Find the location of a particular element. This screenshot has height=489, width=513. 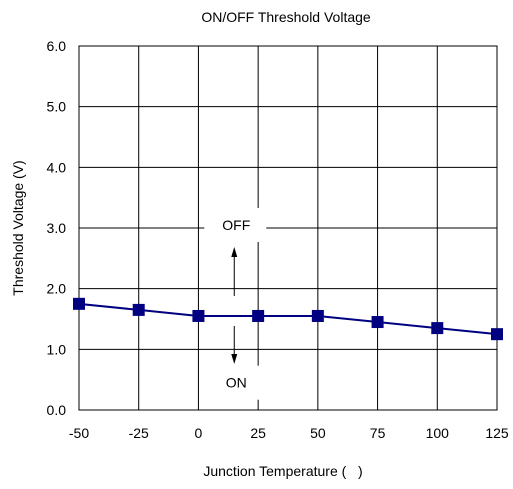

arrow-down-head is located at coordinates (234, 359).